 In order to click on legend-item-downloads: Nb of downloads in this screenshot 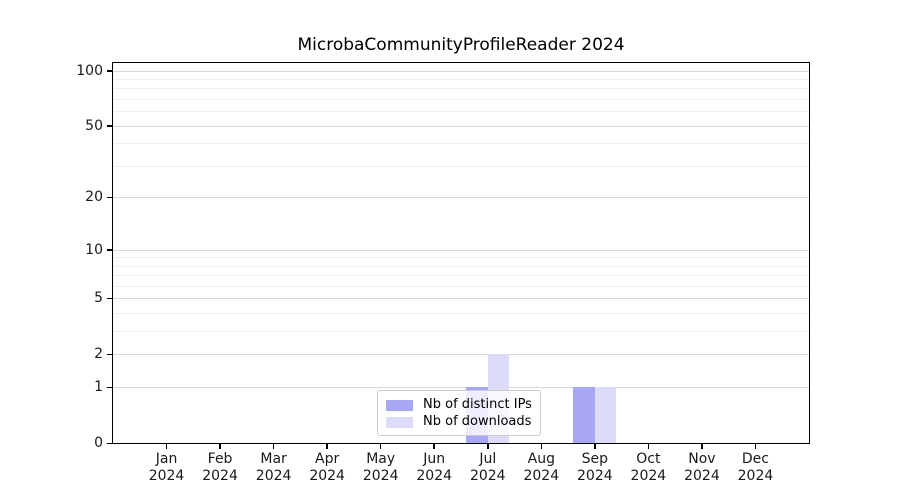, I will do `click(459, 422)`.